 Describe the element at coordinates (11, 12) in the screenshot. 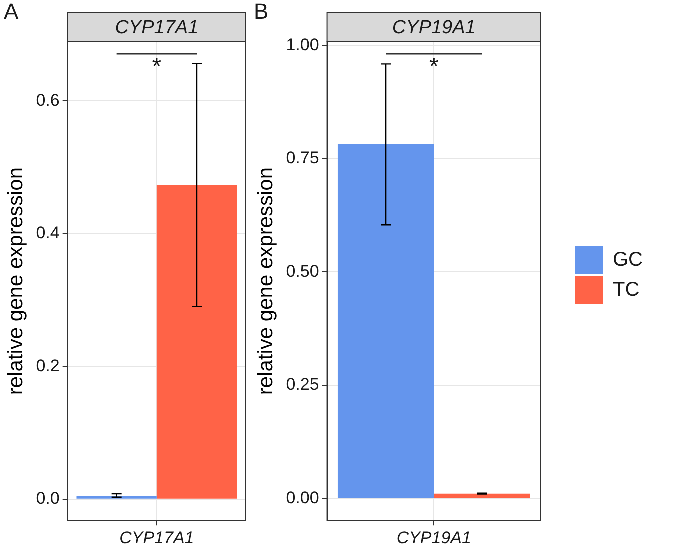

I see `text: A` at that location.